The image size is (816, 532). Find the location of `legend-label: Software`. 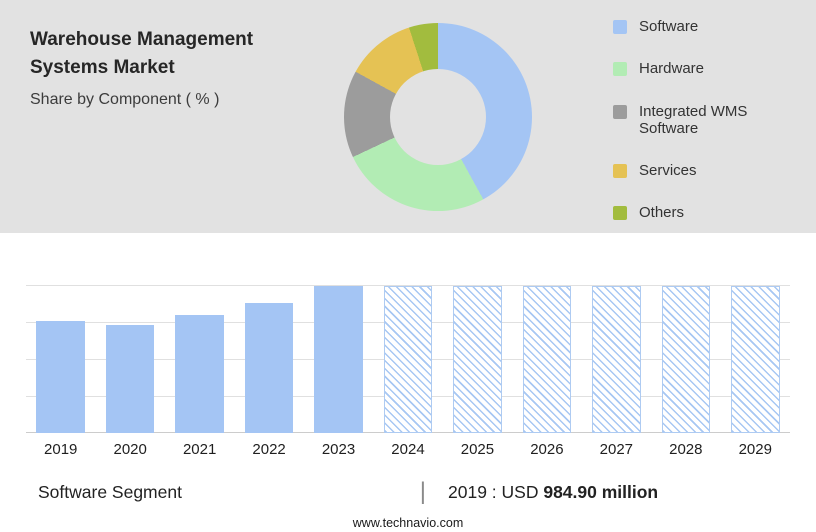

legend-label: Software is located at coordinates (669, 26).